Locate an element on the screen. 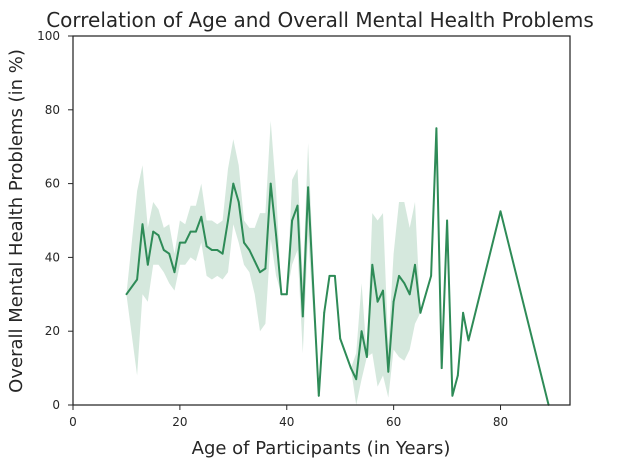  y-tick-label: 80 is located at coordinates (52, 110).